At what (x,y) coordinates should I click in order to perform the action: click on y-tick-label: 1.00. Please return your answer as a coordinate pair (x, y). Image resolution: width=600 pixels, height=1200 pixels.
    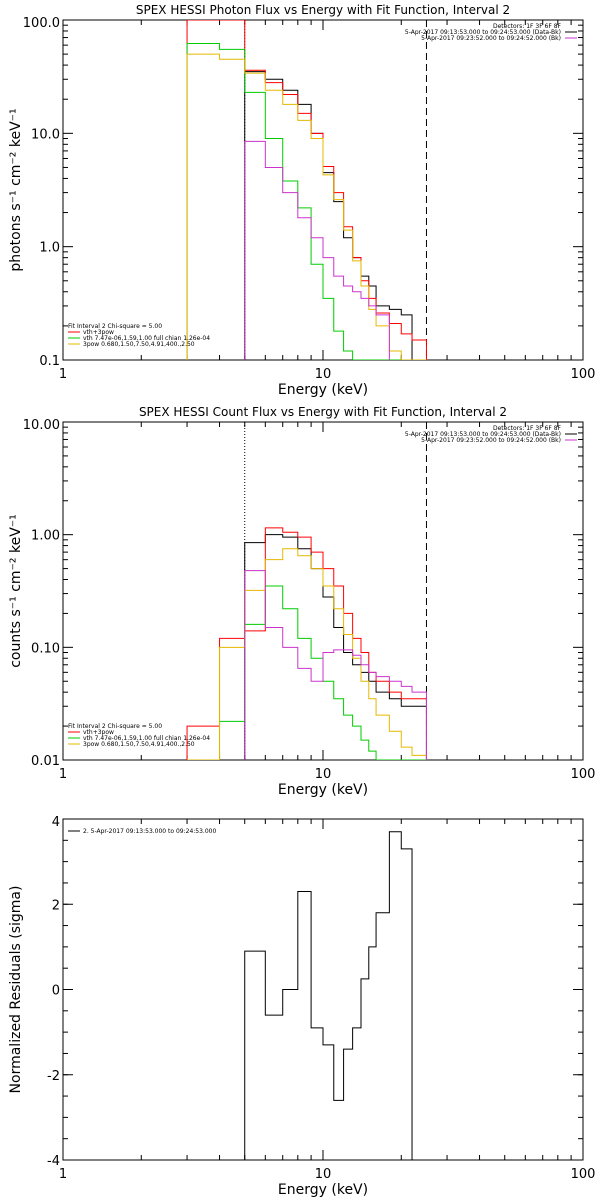
    Looking at the image, I should click on (45, 536).